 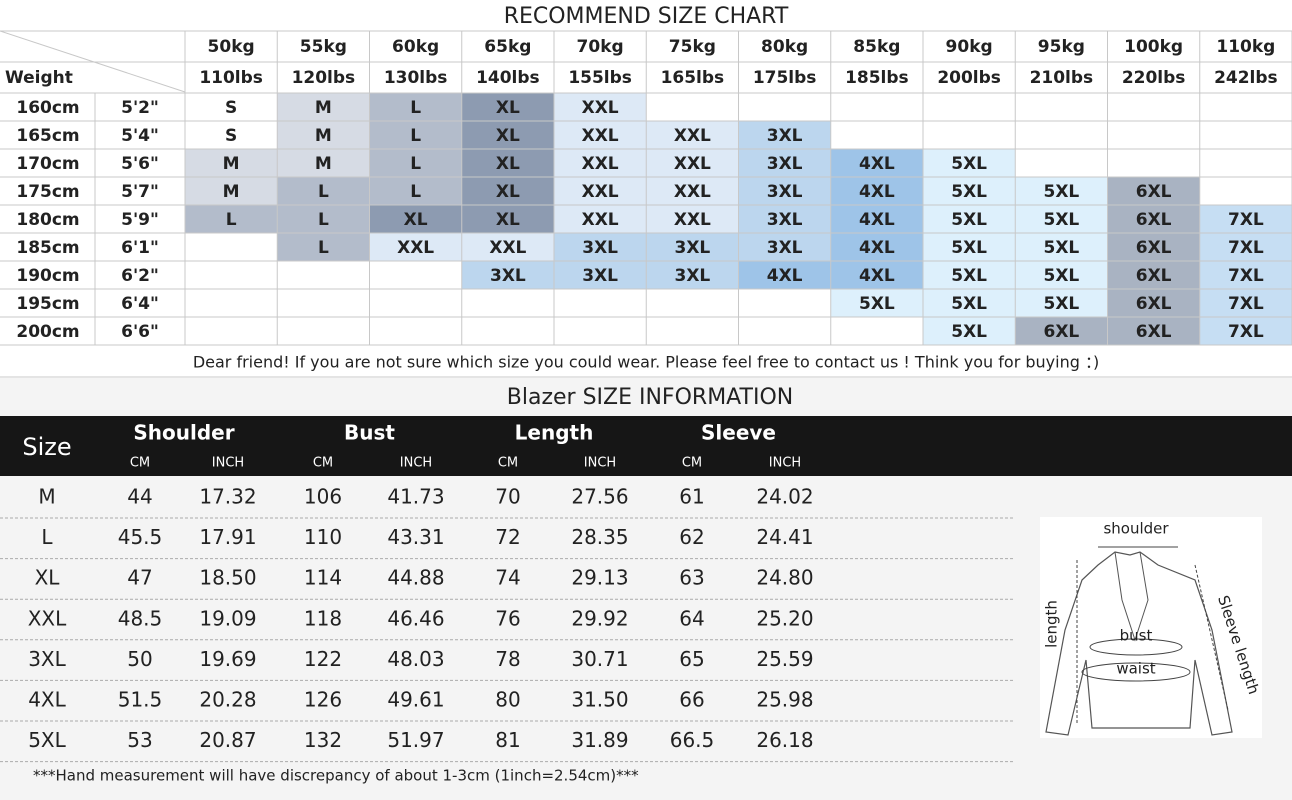 What do you see at coordinates (650, 397) in the screenshot?
I see `info-title: Blazer SIZE INFORMATION` at bounding box center [650, 397].